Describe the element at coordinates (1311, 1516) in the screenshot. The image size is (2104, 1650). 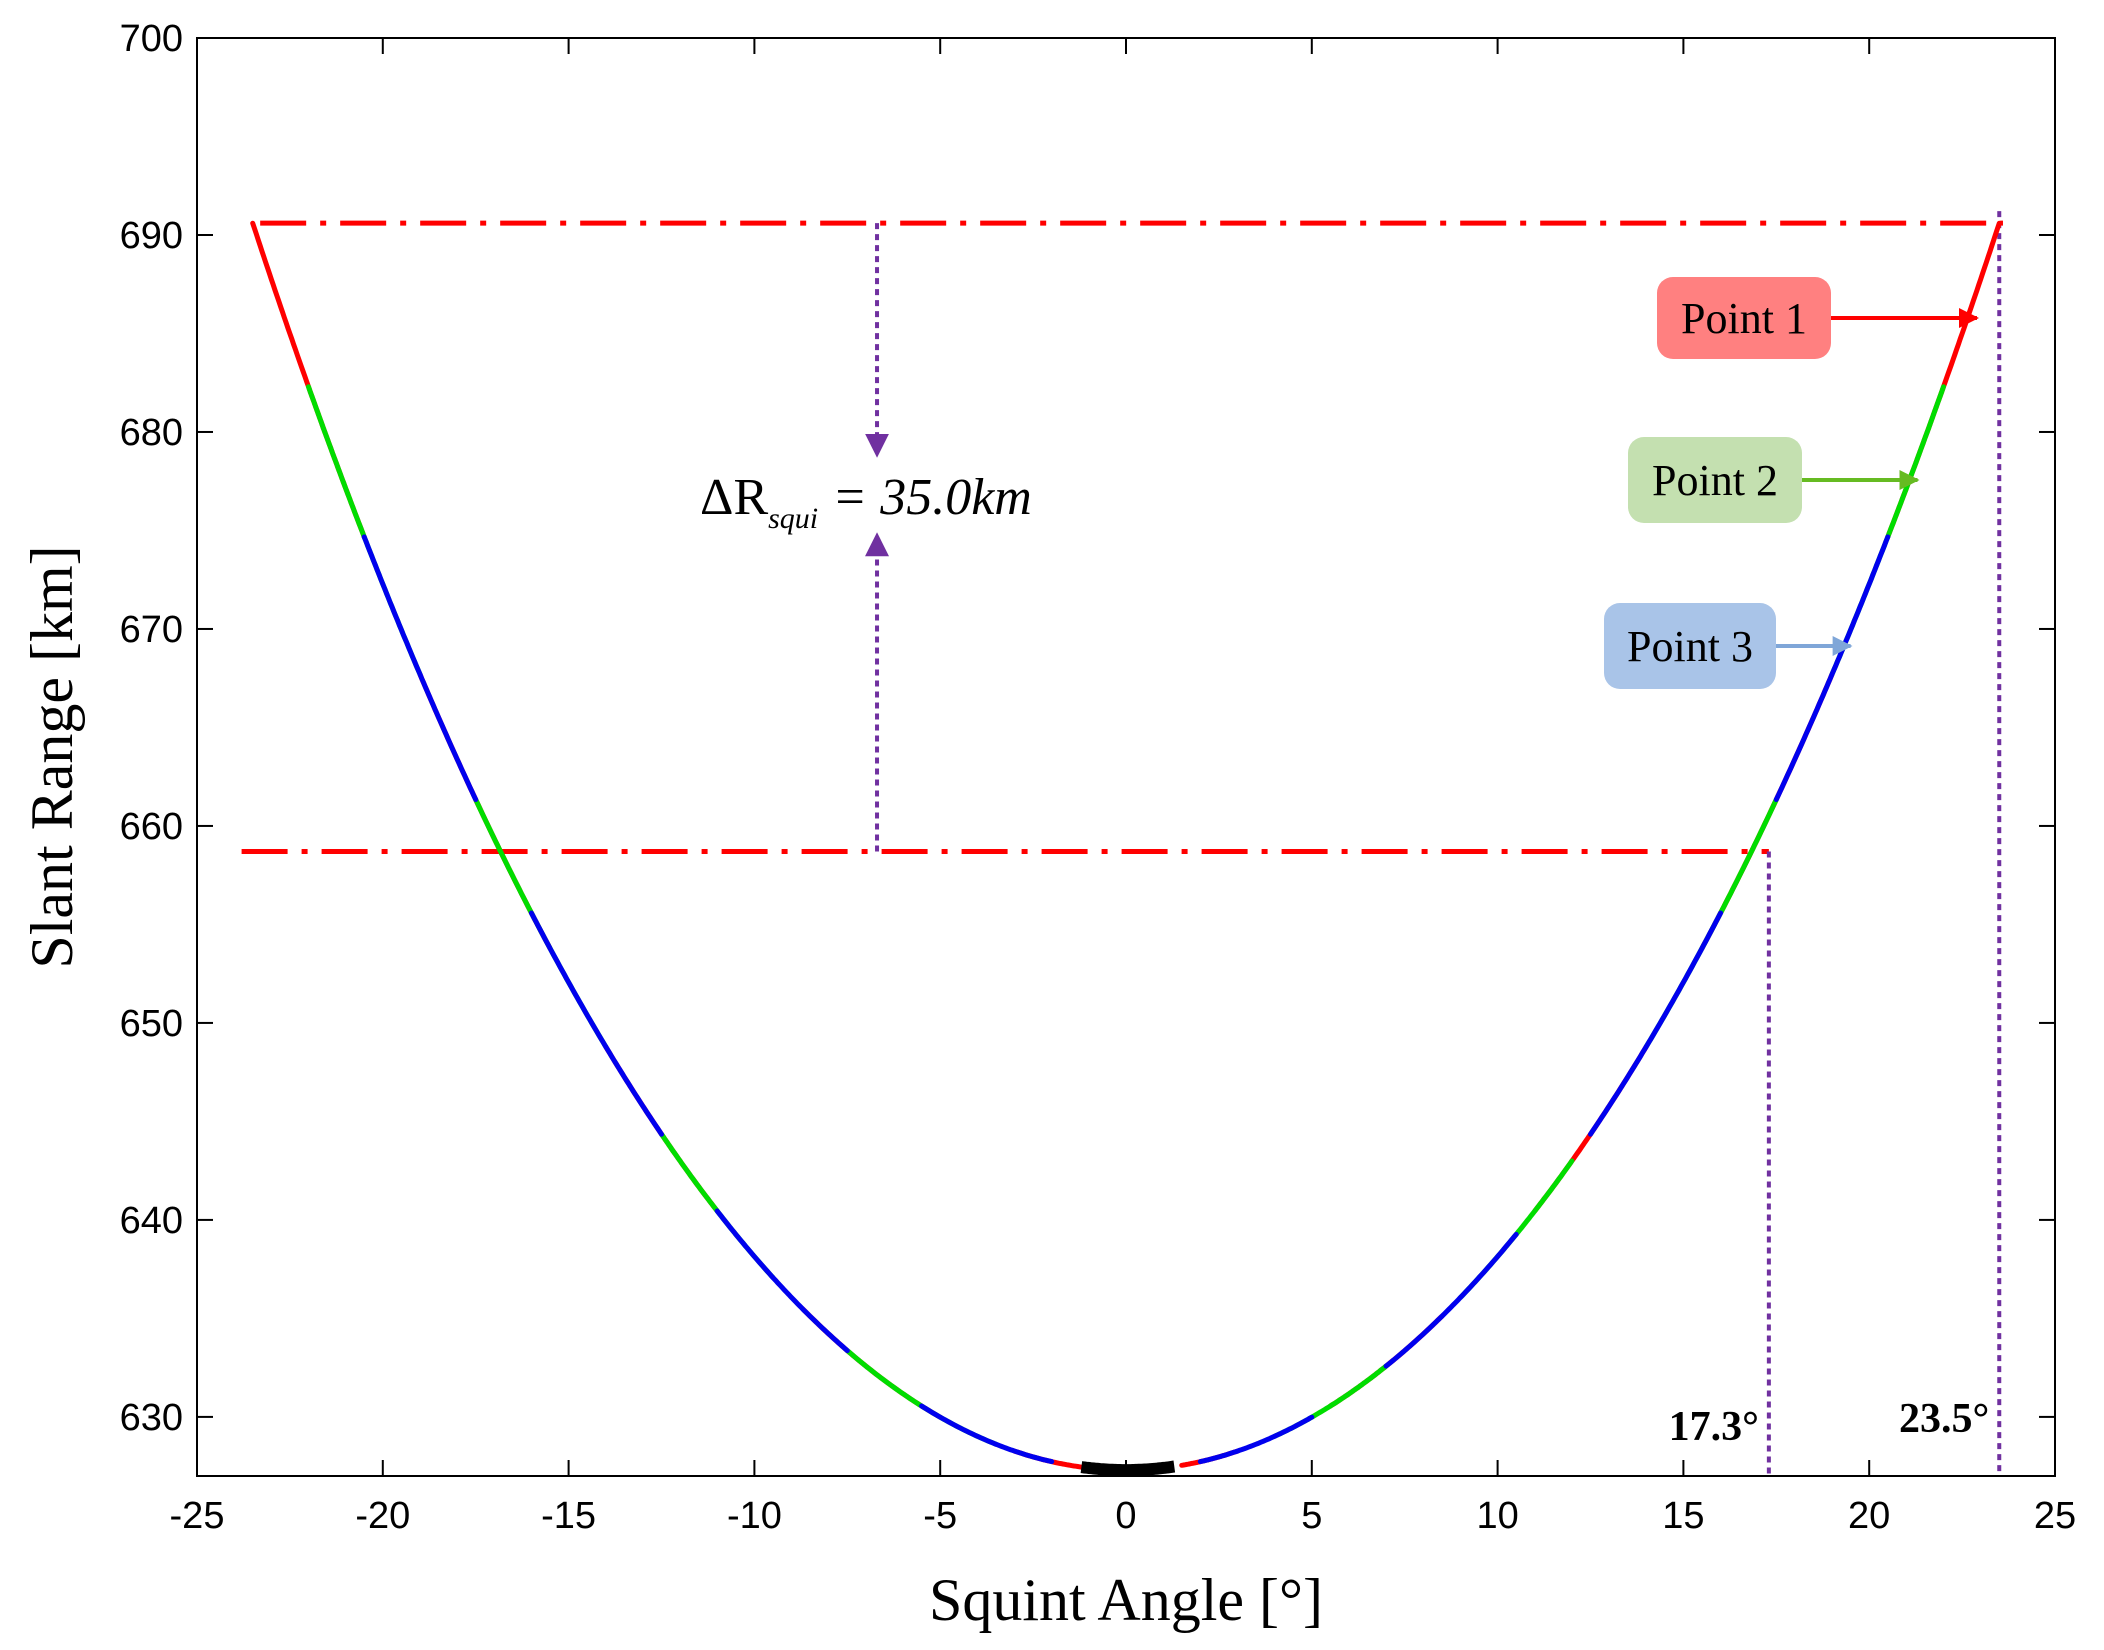
I see `x-tick-label: 5` at that location.